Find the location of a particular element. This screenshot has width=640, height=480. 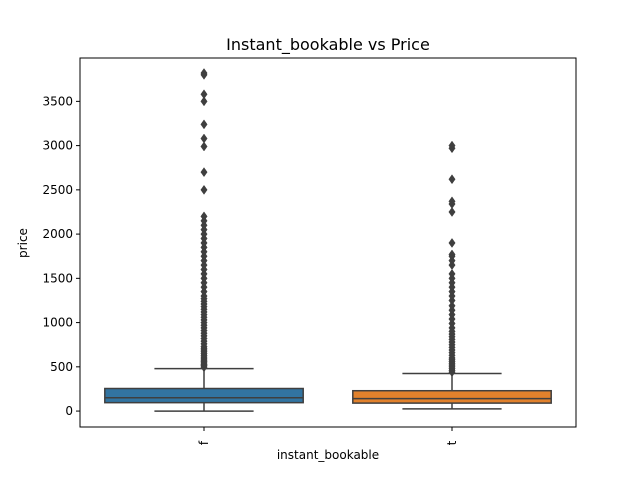

y-tick-label: 0 is located at coordinates (69, 411).